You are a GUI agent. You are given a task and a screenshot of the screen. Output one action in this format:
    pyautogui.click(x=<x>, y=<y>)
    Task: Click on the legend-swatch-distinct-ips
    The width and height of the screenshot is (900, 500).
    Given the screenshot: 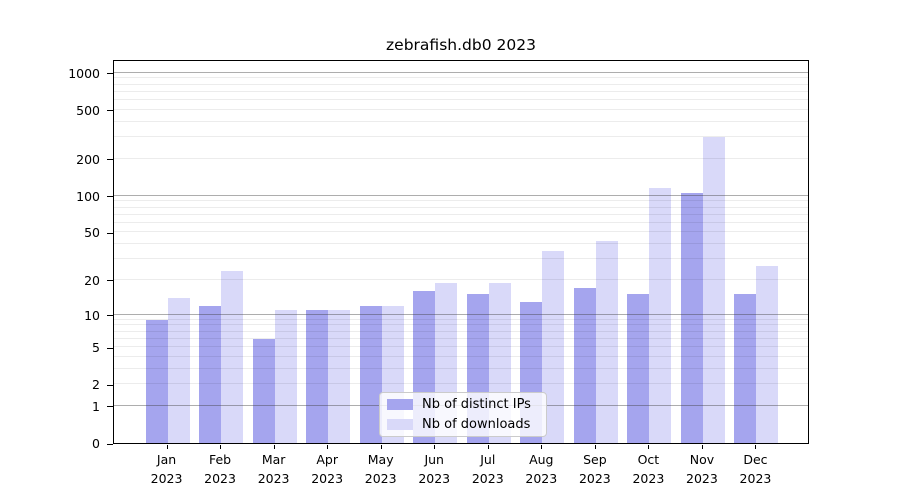 What is the action you would take?
    pyautogui.click(x=400, y=404)
    